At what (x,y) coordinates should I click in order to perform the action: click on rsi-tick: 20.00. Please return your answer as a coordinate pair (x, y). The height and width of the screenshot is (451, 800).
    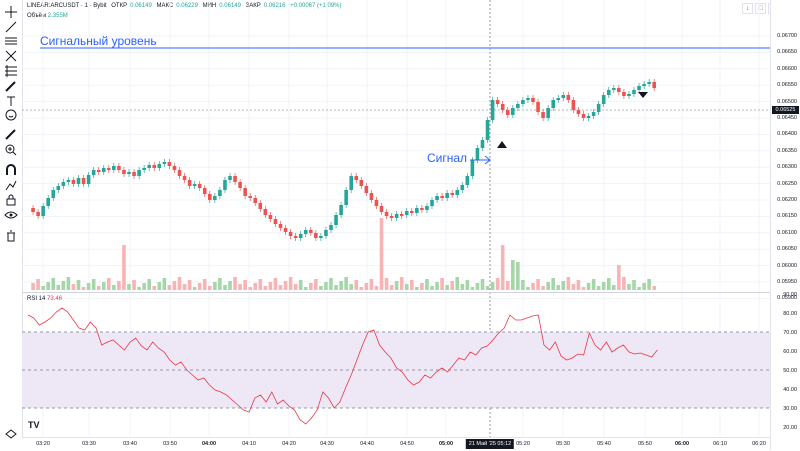
    Looking at the image, I should click on (790, 428).